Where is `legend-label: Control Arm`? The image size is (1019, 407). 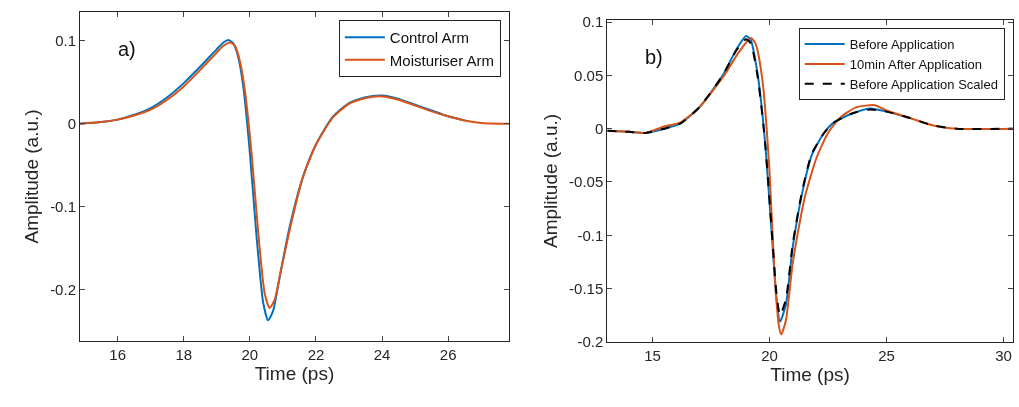 legend-label: Control Arm is located at coordinates (429, 38).